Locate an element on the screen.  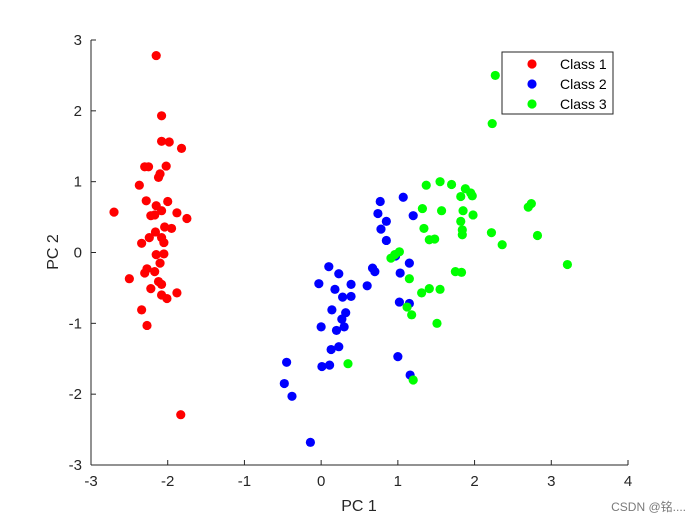
legend: Class 1 Class 2 Class 3 is located at coordinates (557, 83).